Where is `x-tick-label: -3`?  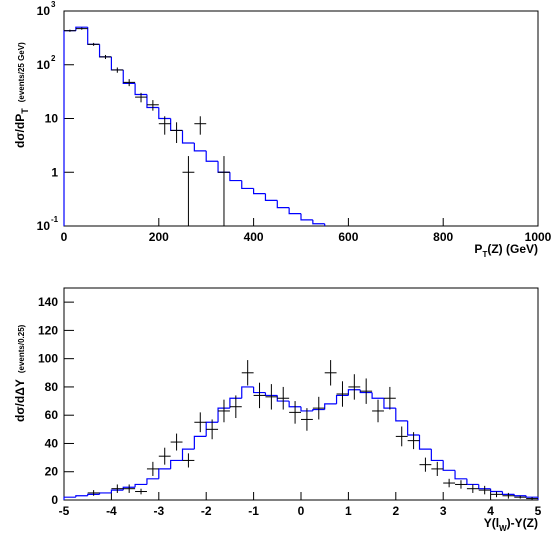 x-tick-label: -3 is located at coordinates (158, 511).